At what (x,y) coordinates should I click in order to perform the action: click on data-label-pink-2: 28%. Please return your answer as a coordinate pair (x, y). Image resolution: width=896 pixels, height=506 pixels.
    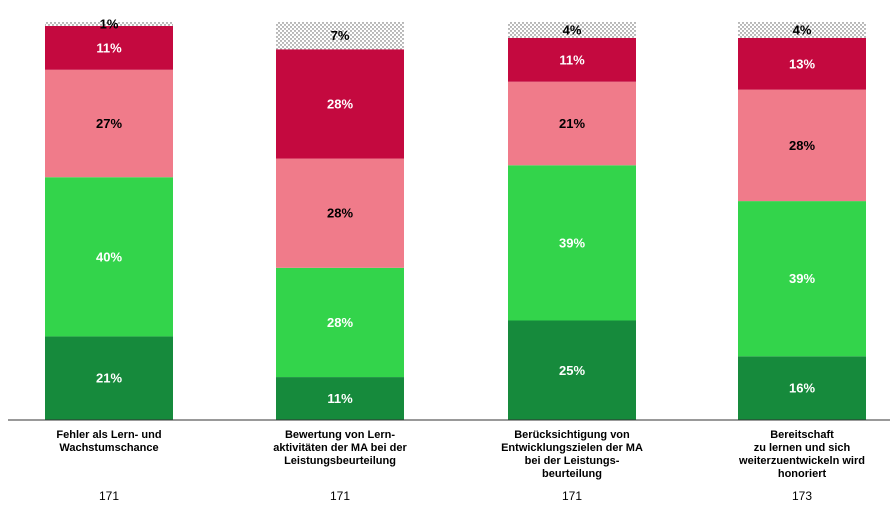
    Looking at the image, I should click on (340, 213).